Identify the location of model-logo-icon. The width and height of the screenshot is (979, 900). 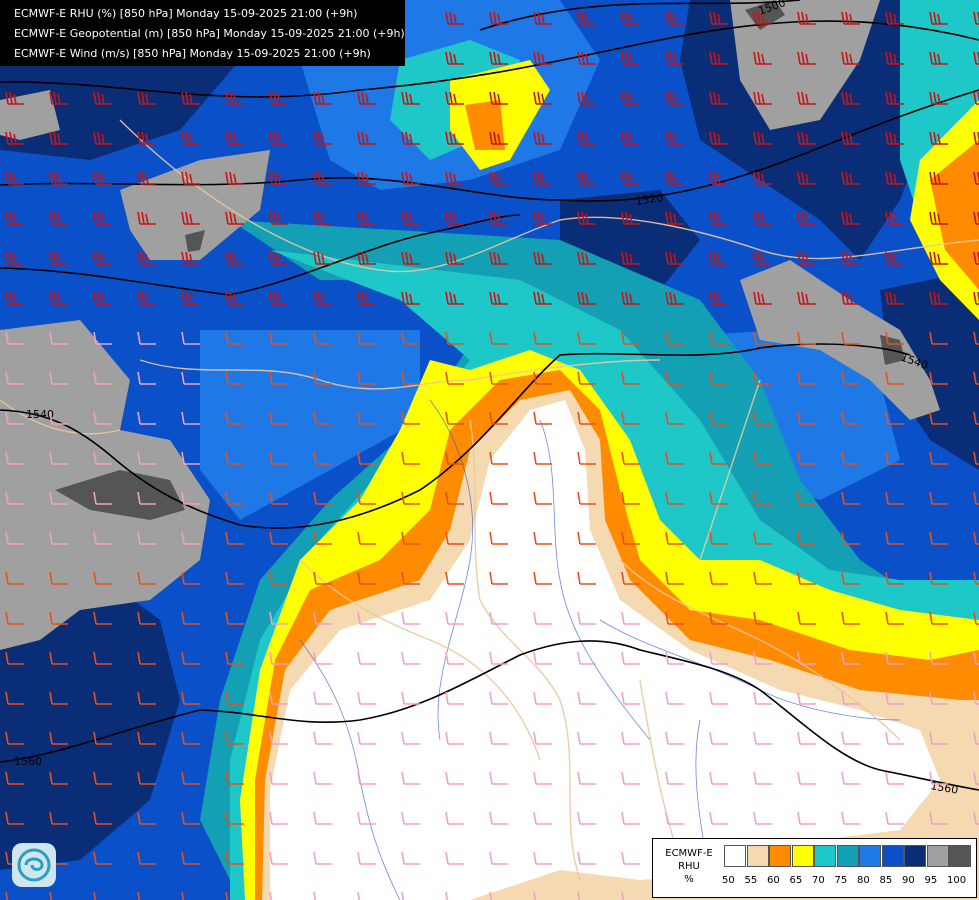
(34, 865).